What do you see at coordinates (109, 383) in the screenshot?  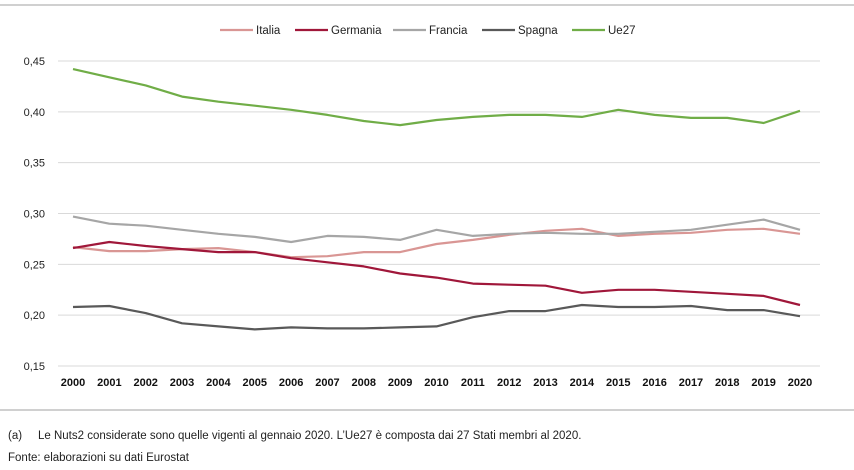 I see `x-tick-label: 2001` at bounding box center [109, 383].